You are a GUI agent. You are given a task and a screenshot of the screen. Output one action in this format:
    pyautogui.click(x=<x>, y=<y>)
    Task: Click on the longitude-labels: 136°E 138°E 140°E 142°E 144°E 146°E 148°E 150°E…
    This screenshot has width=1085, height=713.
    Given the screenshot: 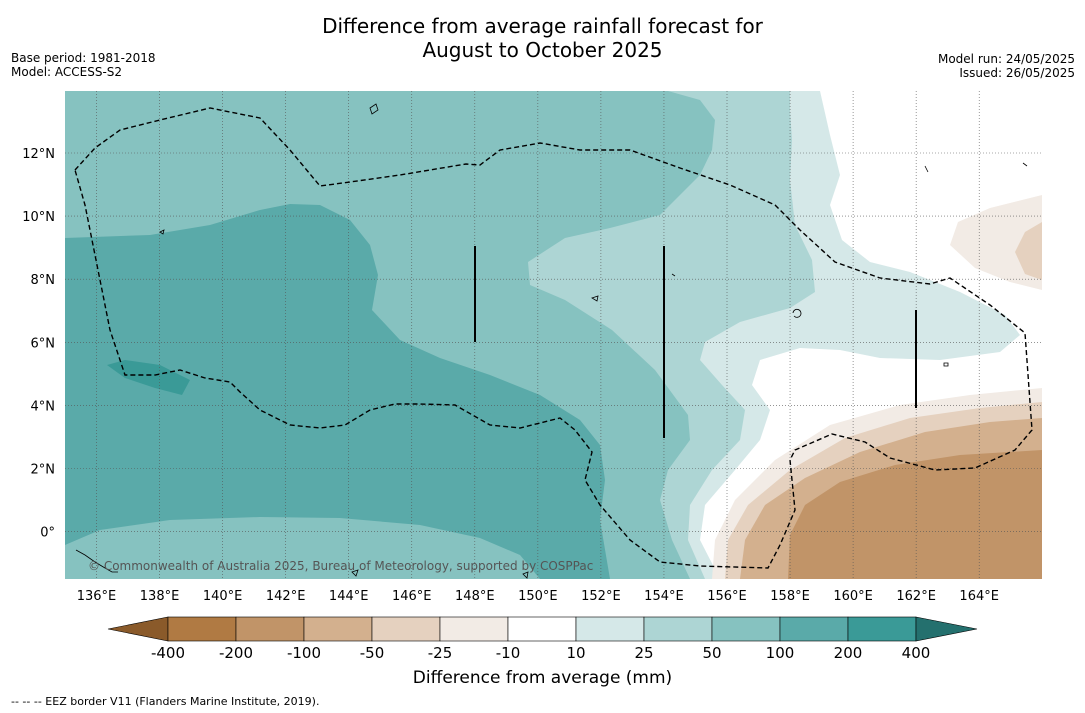 What is the action you would take?
    pyautogui.click(x=538, y=596)
    